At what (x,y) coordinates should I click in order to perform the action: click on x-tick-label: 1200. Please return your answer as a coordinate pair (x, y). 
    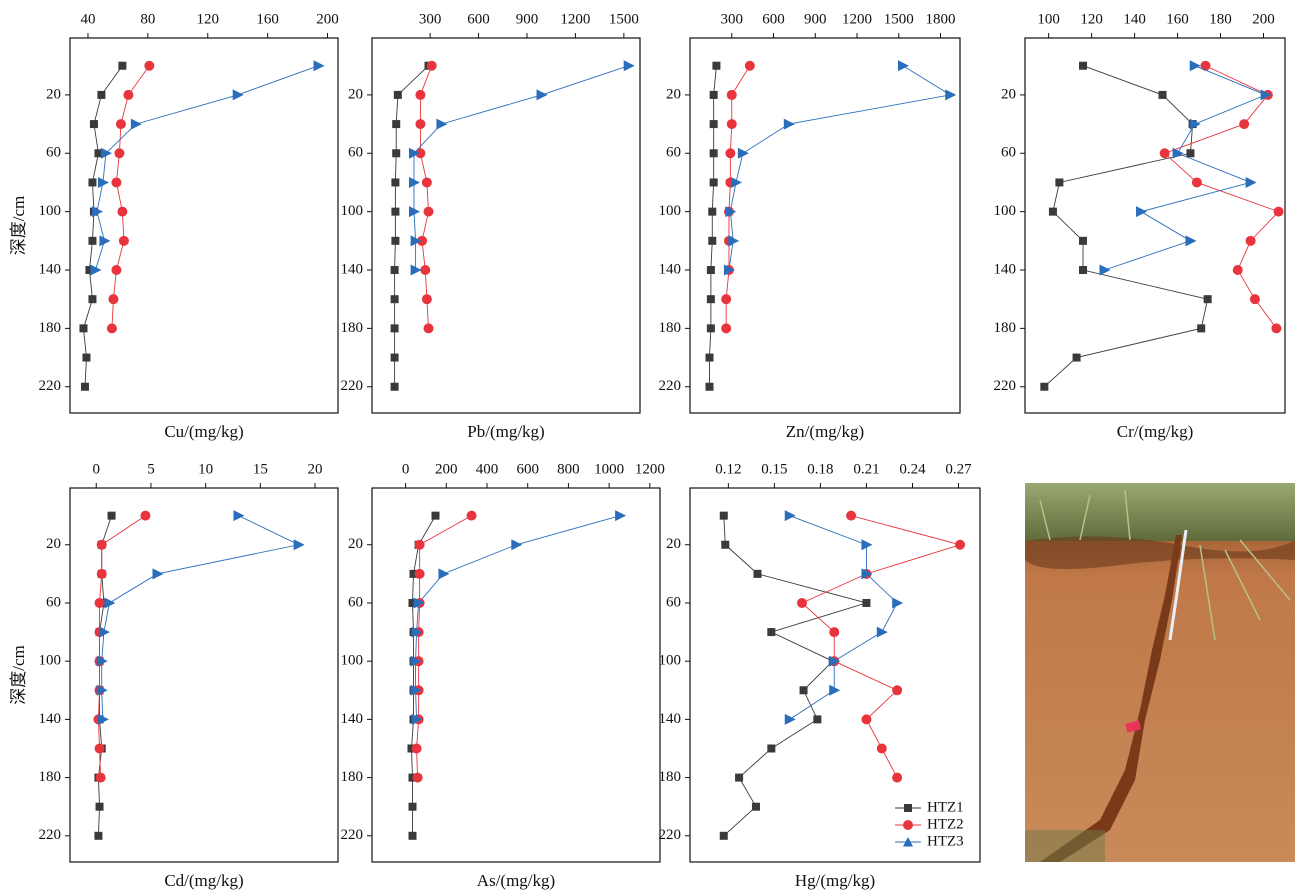
    Looking at the image, I should click on (575, 19).